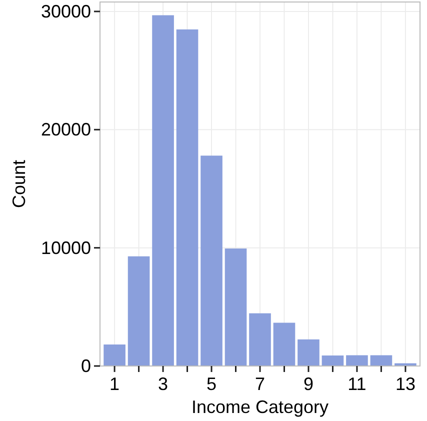  Describe the element at coordinates (65, 130) in the screenshot. I see `y-tick-label: 20000` at that location.